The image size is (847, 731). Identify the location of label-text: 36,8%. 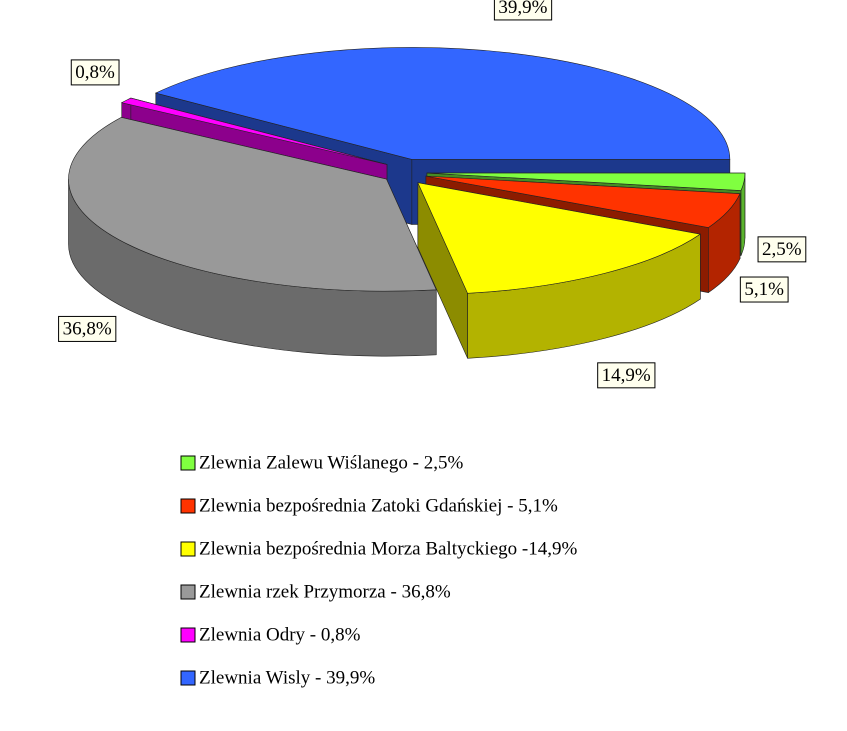
(87, 328).